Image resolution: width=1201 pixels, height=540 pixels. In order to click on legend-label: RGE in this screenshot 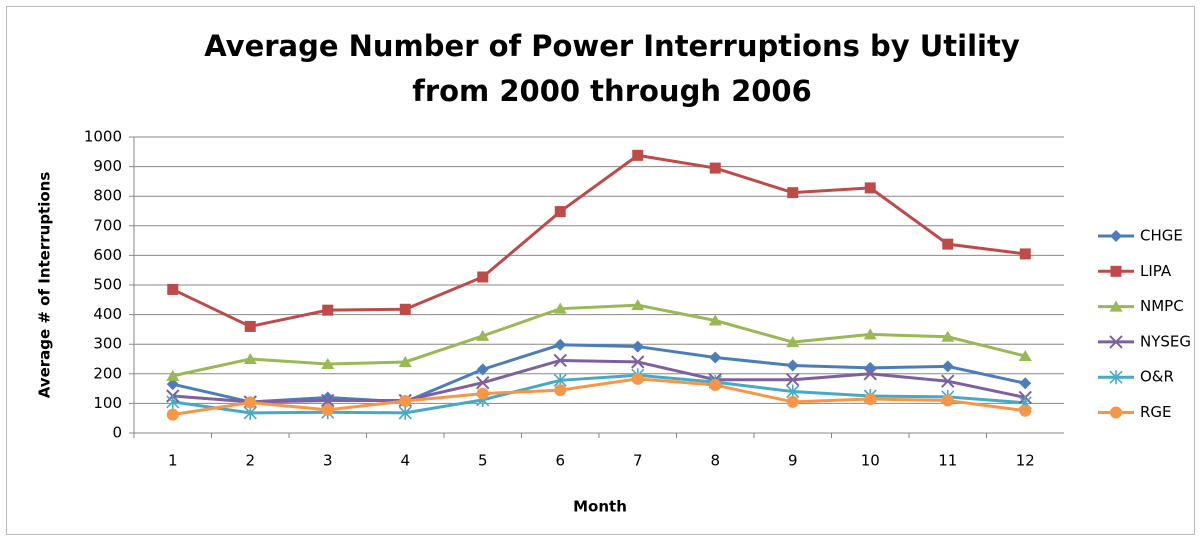, I will do `click(1156, 412)`.